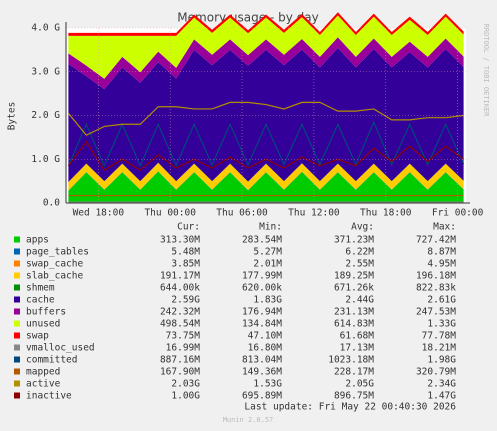 This screenshot has width=497, height=431. I want to click on legend-stat: 176.94M, so click(262, 312).